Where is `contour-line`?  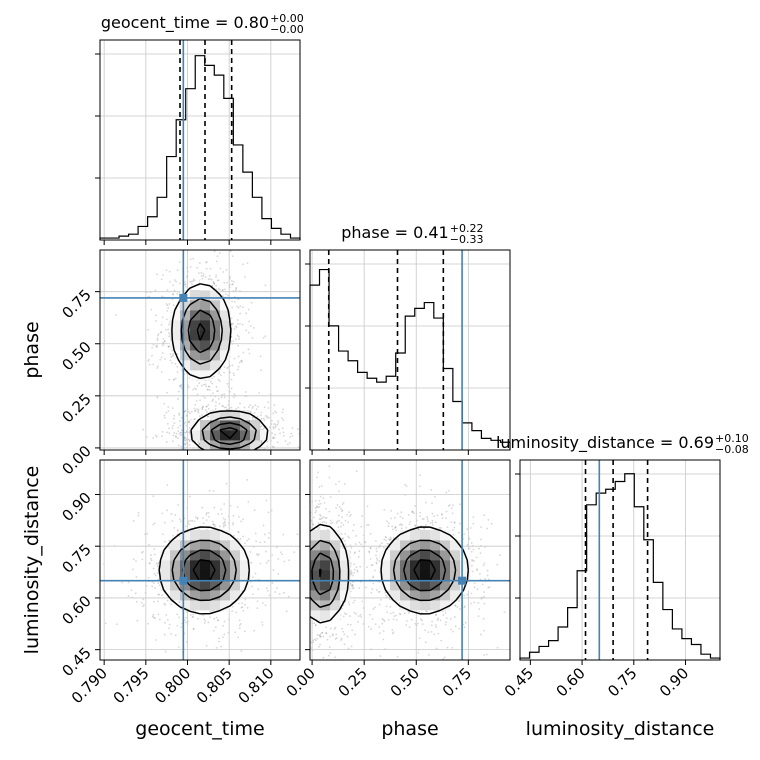 contour-line is located at coordinates (217, 381).